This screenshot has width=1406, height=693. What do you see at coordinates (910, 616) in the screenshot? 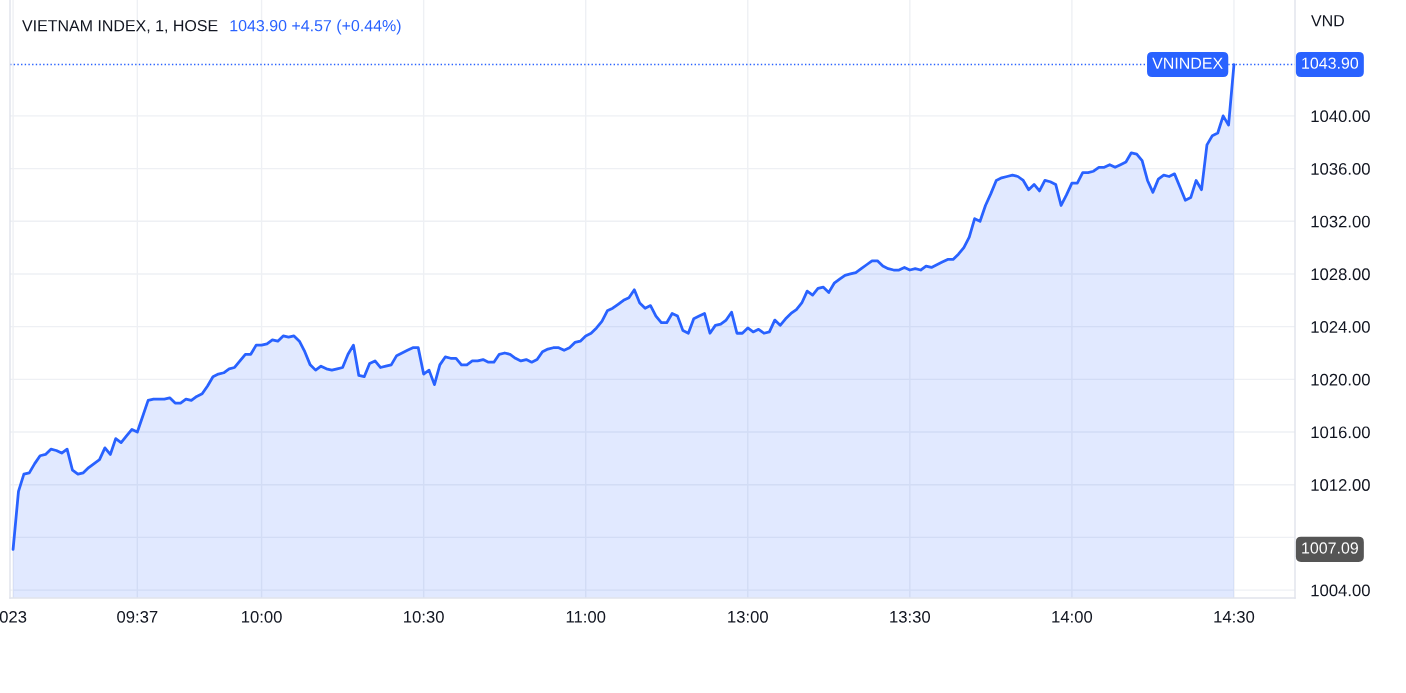
I see `x-tick-label: 13:30` at bounding box center [910, 616].